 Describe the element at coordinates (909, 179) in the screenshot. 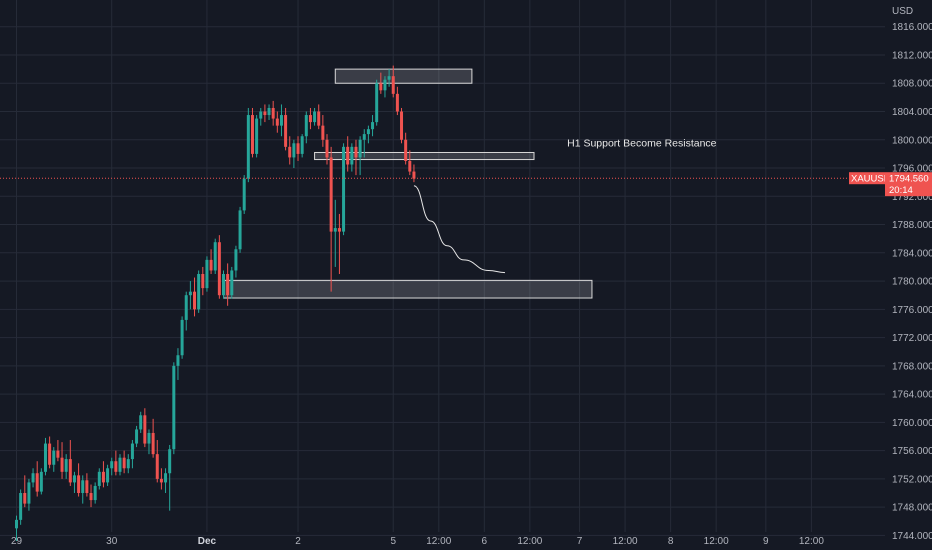

I see `last-price-text: 1794.560` at that location.